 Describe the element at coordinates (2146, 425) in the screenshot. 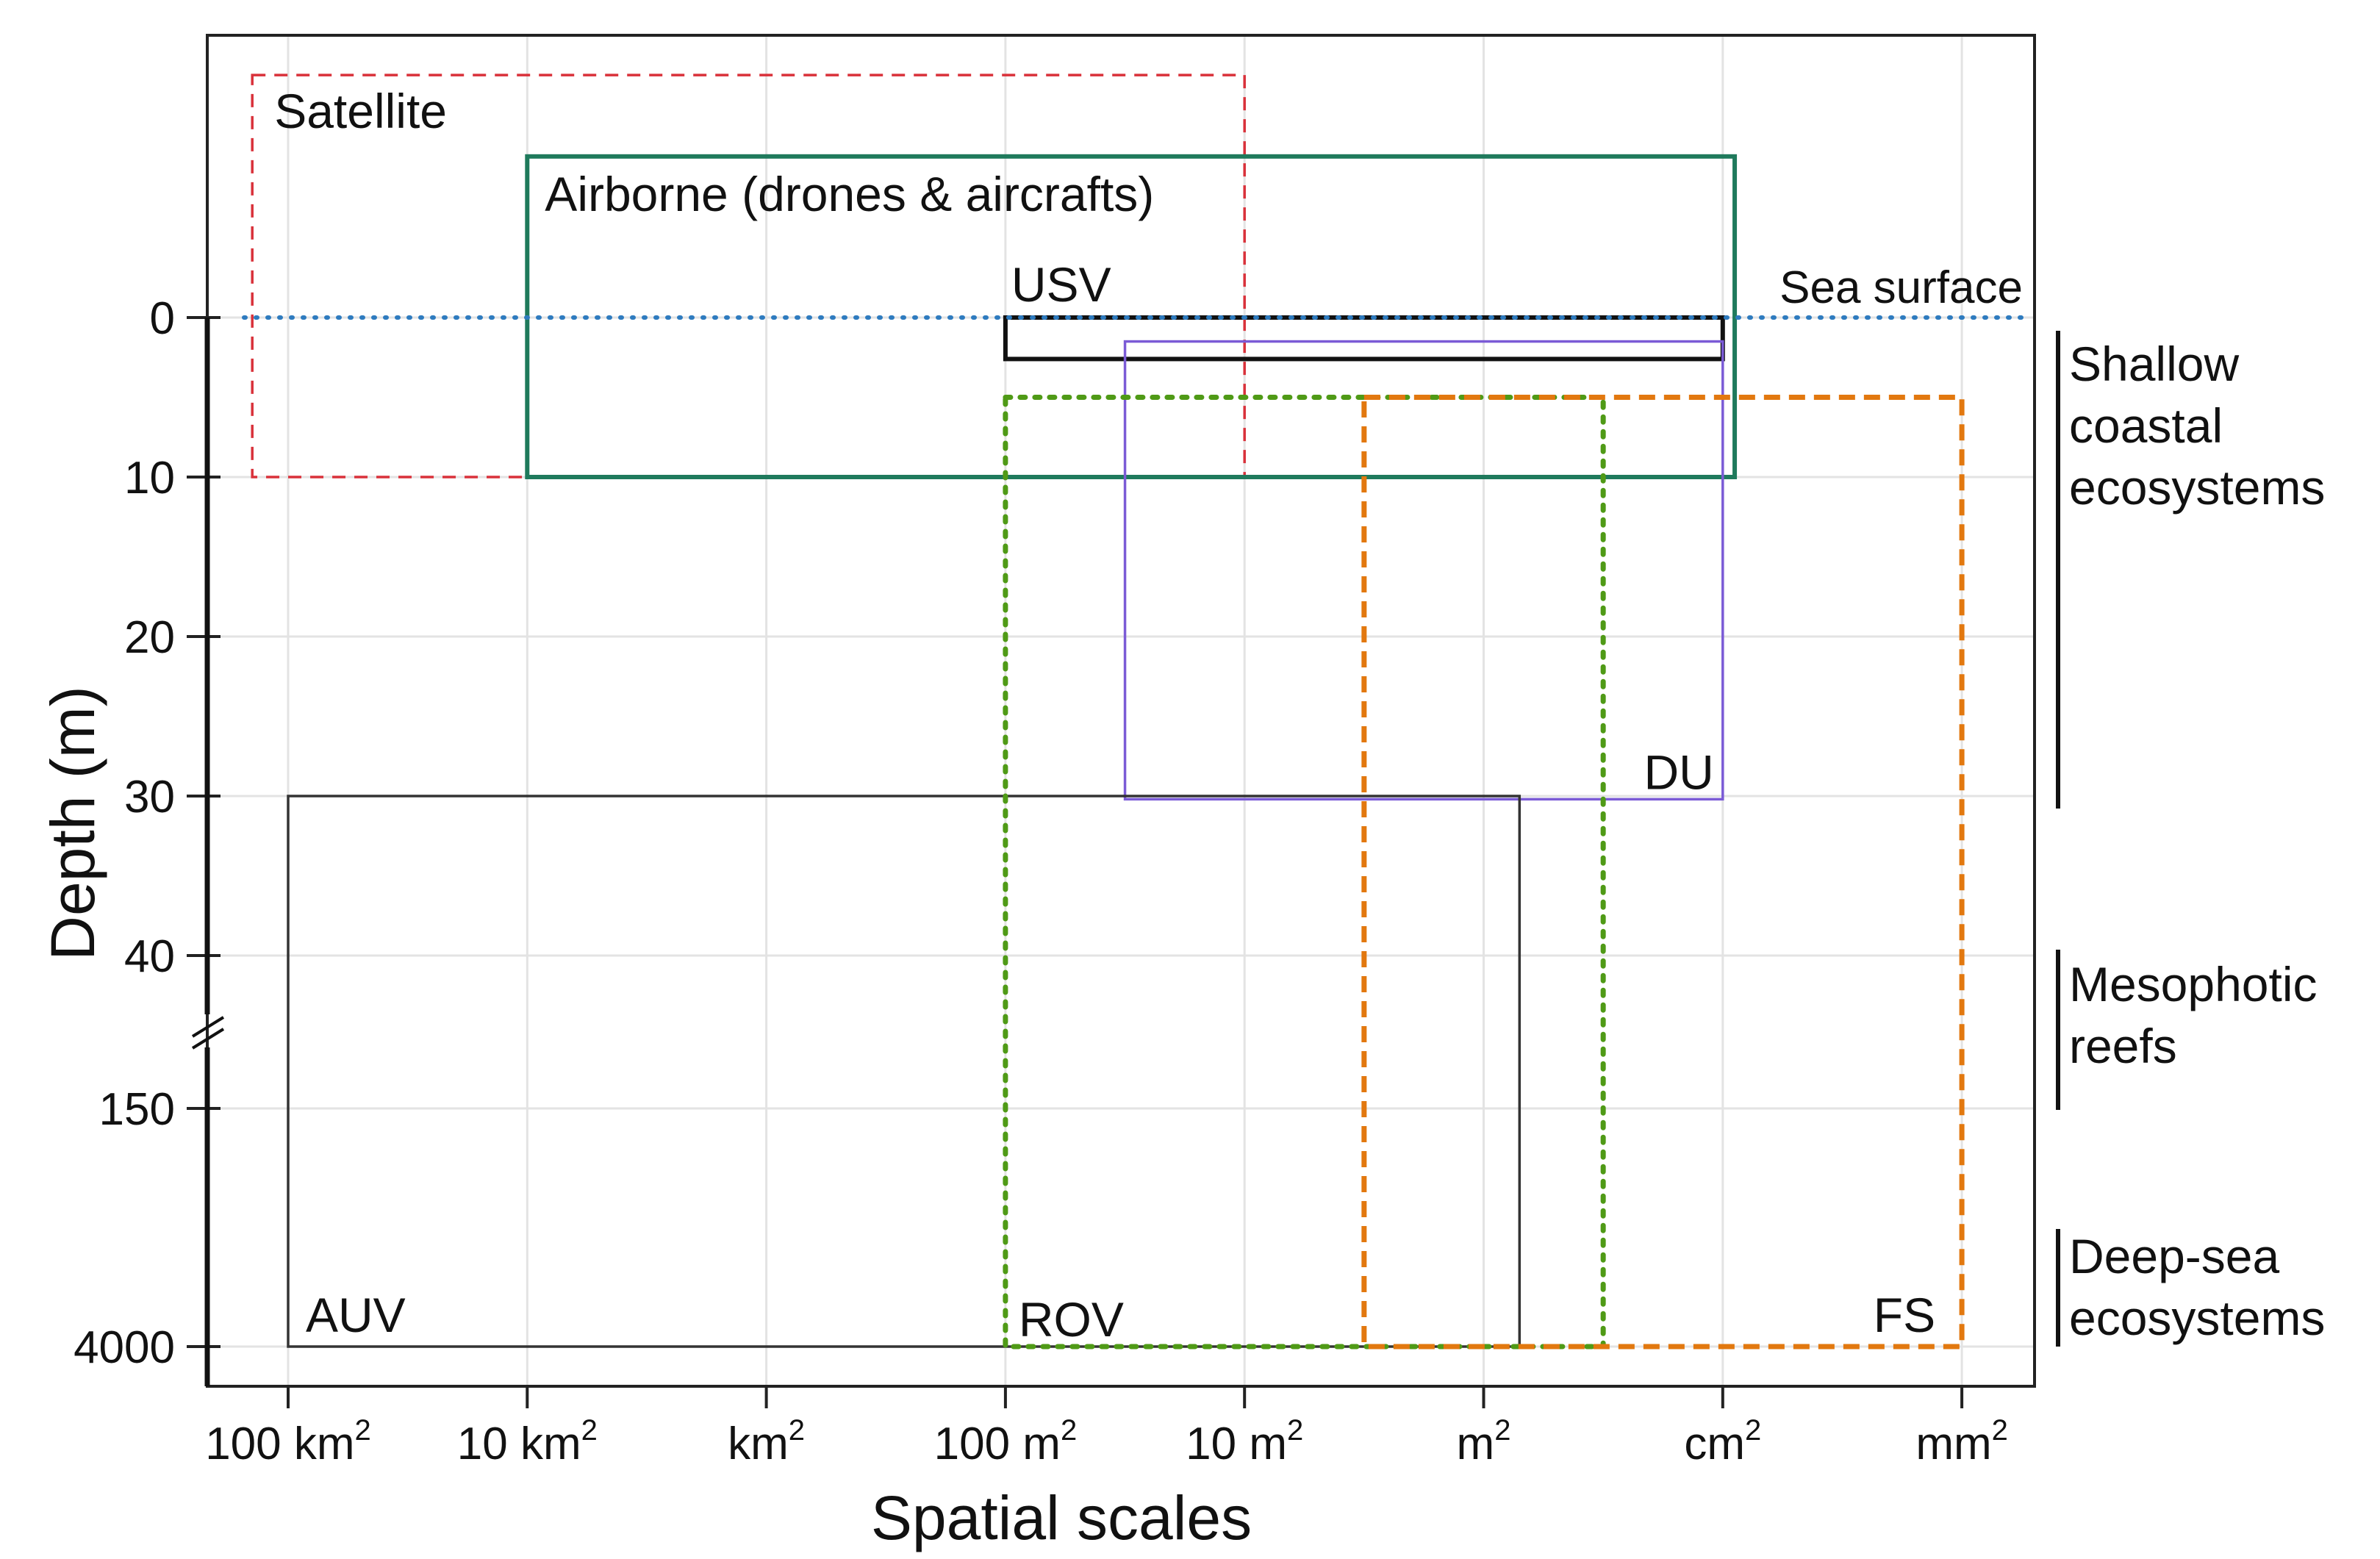

I see `ecosystem-band-label-coastal: coastal` at that location.